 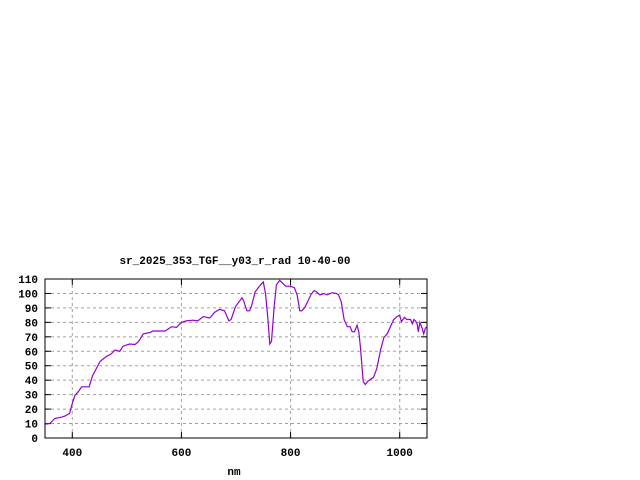 I want to click on y-tick-label: 40, so click(x=31, y=382).